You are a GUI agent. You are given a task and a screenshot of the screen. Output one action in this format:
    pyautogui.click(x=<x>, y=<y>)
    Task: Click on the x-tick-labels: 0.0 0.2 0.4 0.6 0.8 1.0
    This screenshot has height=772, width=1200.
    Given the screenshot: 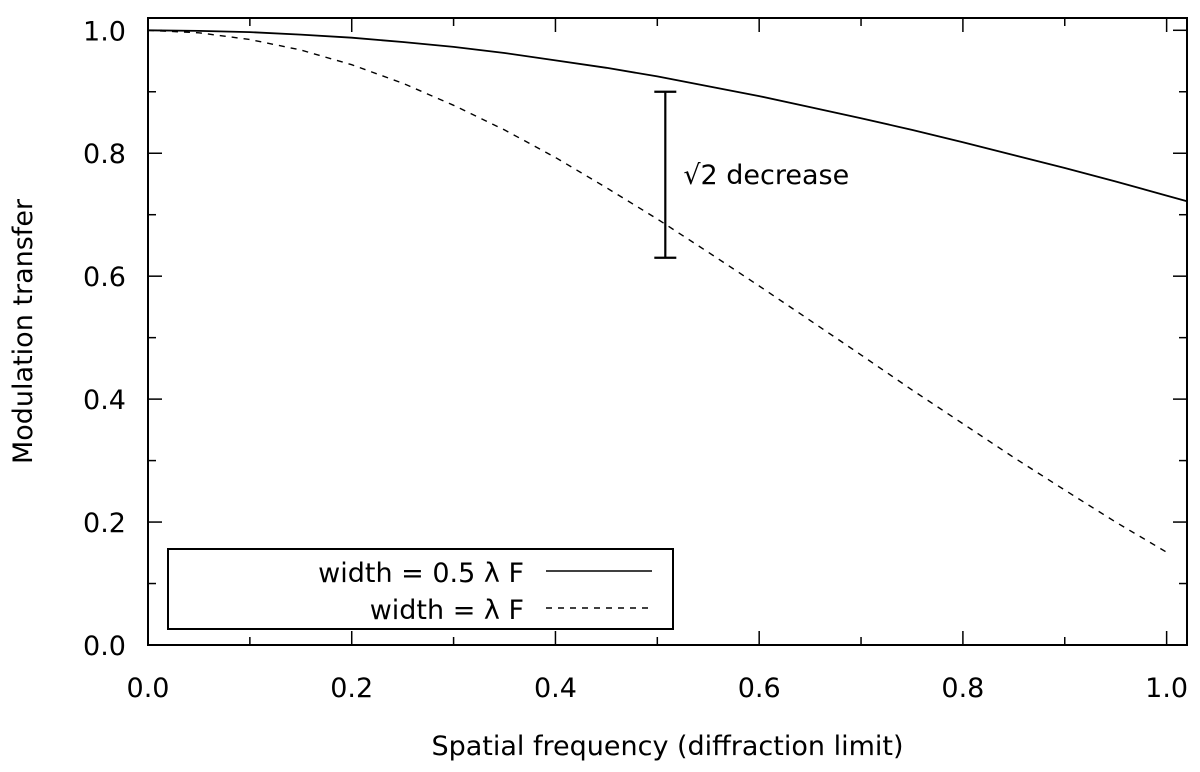 What is the action you would take?
    pyautogui.click(x=658, y=688)
    